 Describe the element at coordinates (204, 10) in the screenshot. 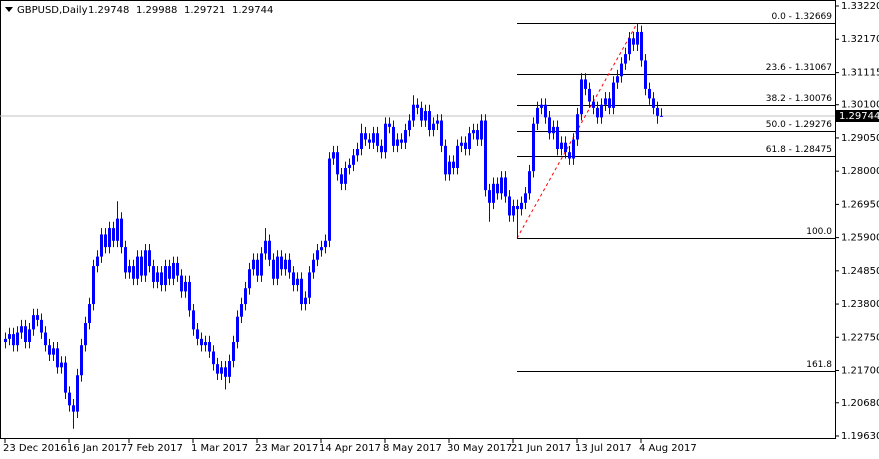

I see `ohlc-value: 1.29721` at that location.